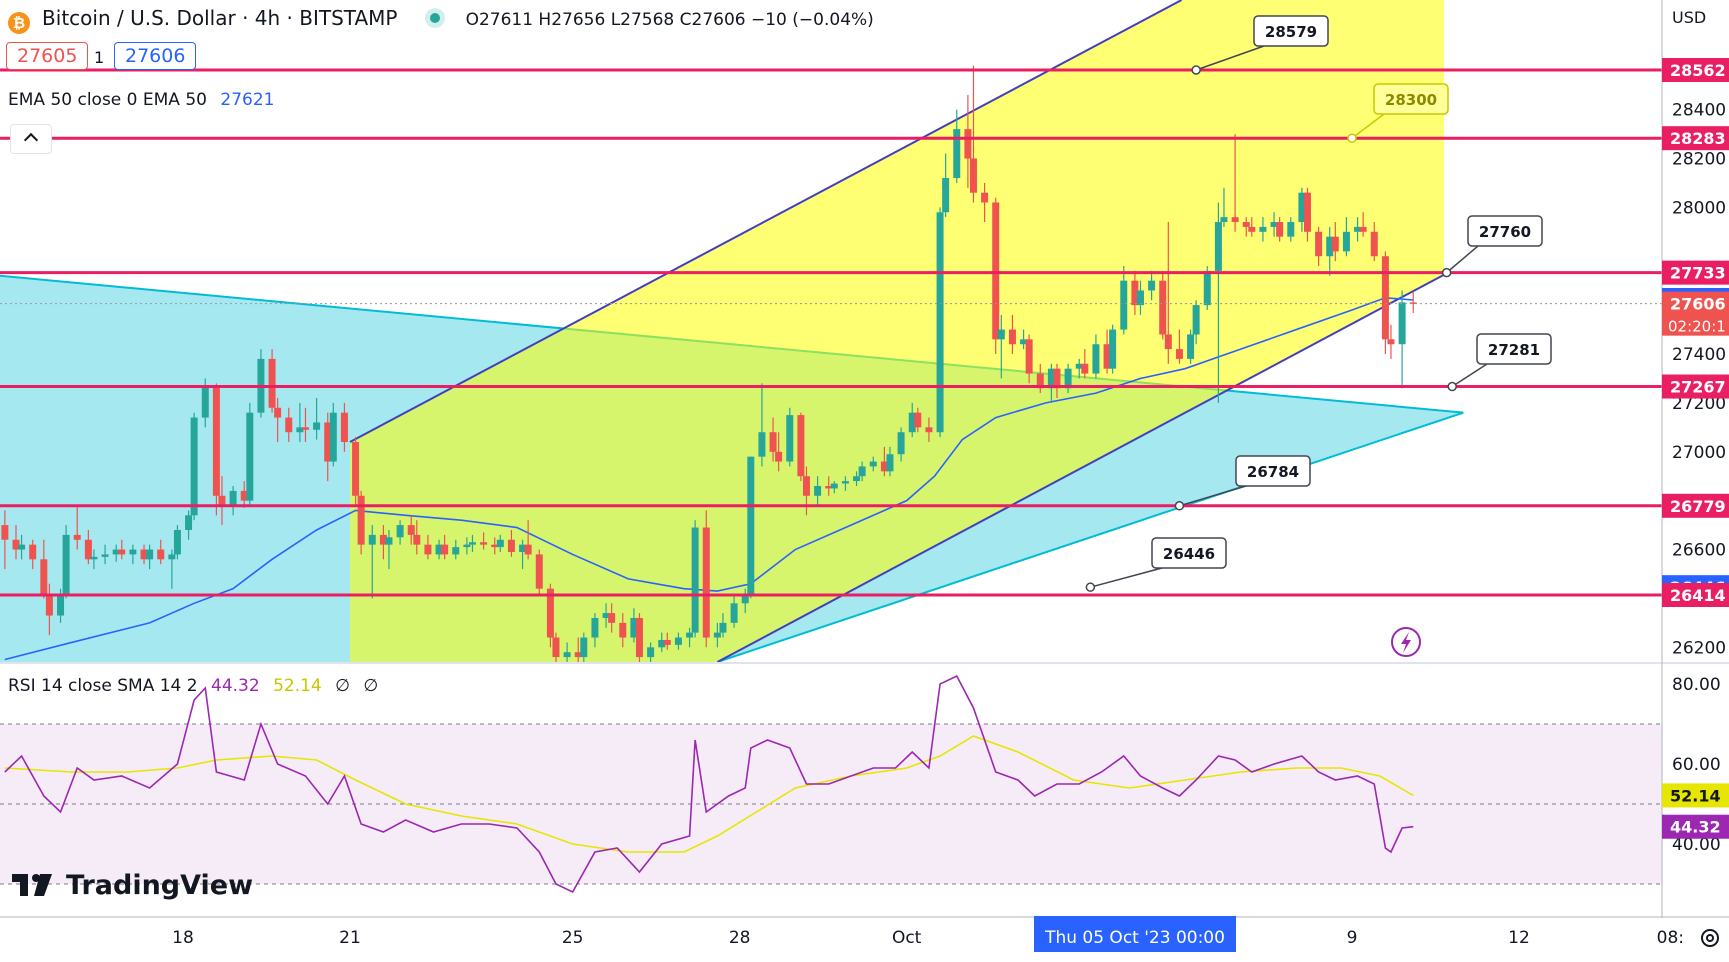 The height and width of the screenshot is (962, 1729). Describe the element at coordinates (1260, 45) in the screenshot. I see `price-callout: 28579` at that location.